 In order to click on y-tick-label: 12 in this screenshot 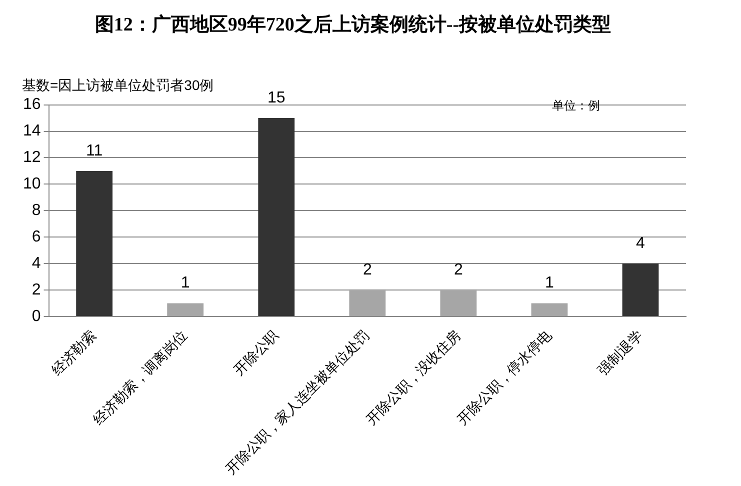, I will do `click(32, 157)`.